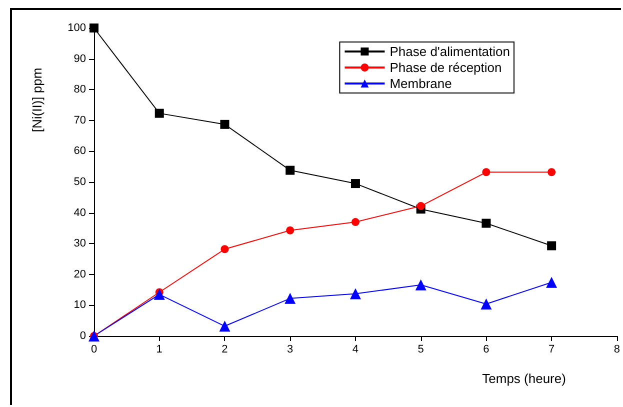 This screenshot has width=623, height=407. What do you see at coordinates (524, 378) in the screenshot?
I see `x-axis-title: Temps (heure)` at bounding box center [524, 378].